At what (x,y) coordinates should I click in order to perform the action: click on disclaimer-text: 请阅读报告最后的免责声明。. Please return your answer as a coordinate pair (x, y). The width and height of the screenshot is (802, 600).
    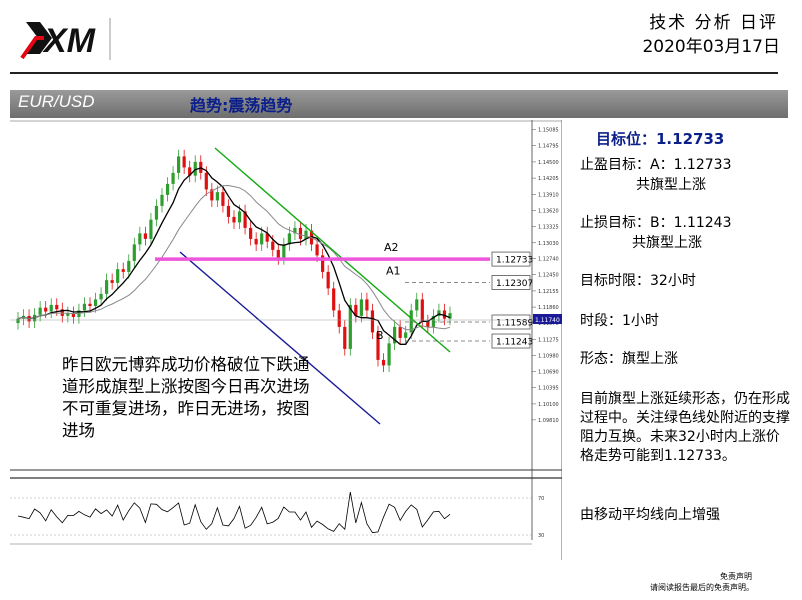
    Looking at the image, I should click on (702, 587).